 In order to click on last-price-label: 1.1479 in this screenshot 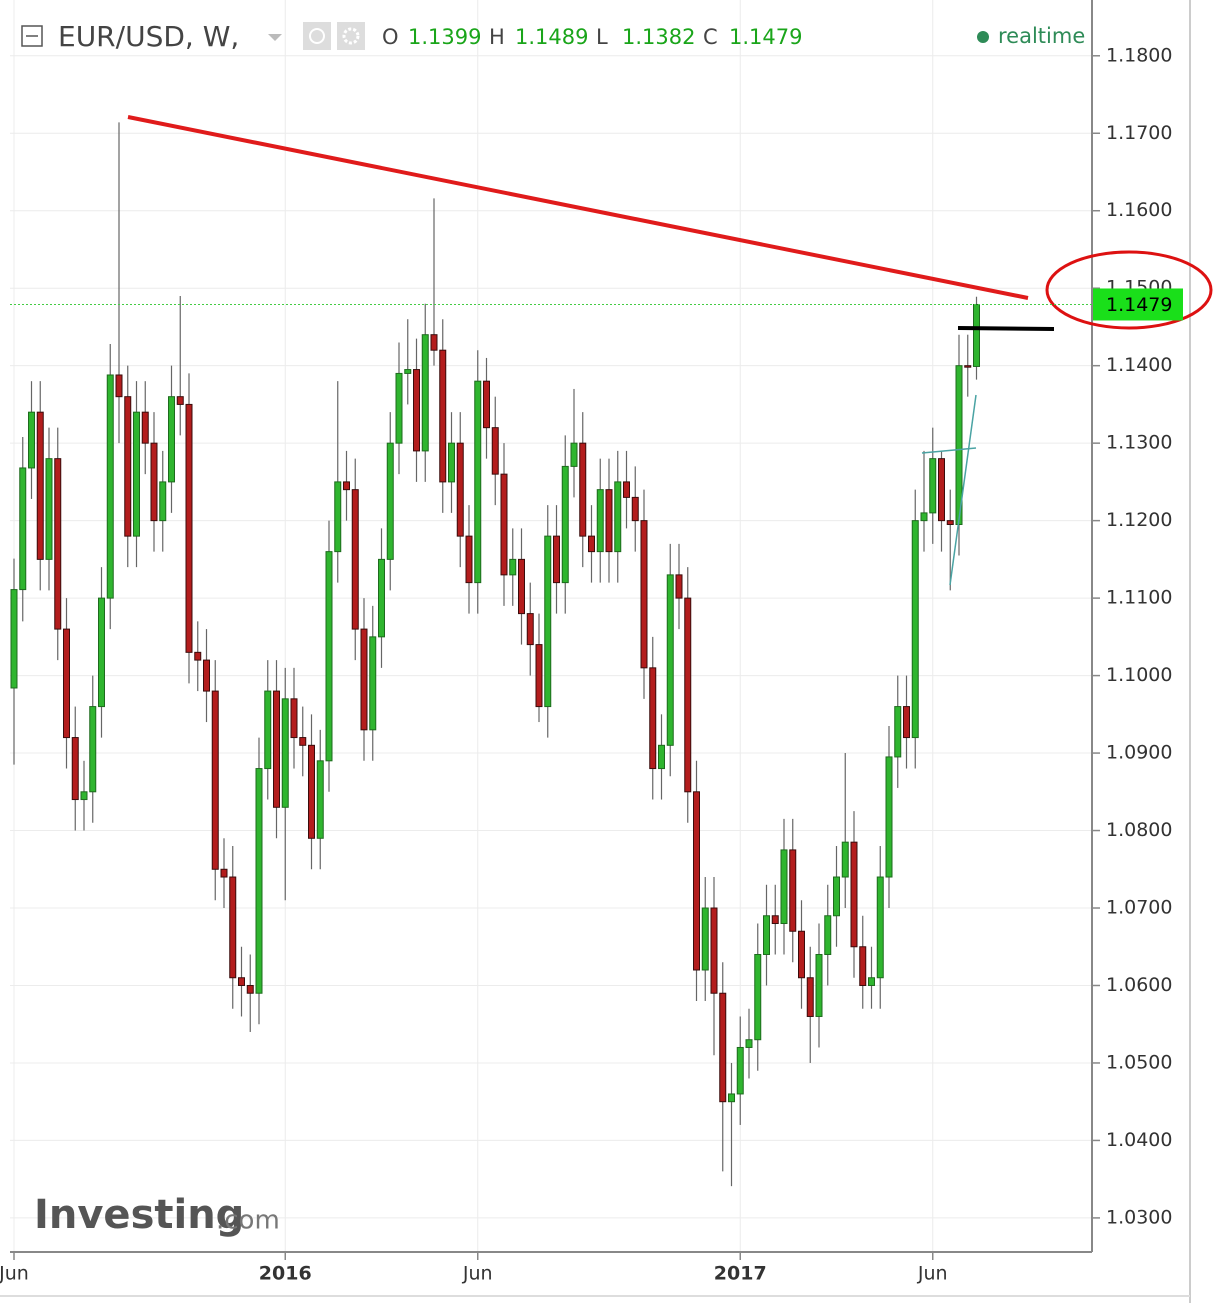, I will do `click(1139, 305)`.